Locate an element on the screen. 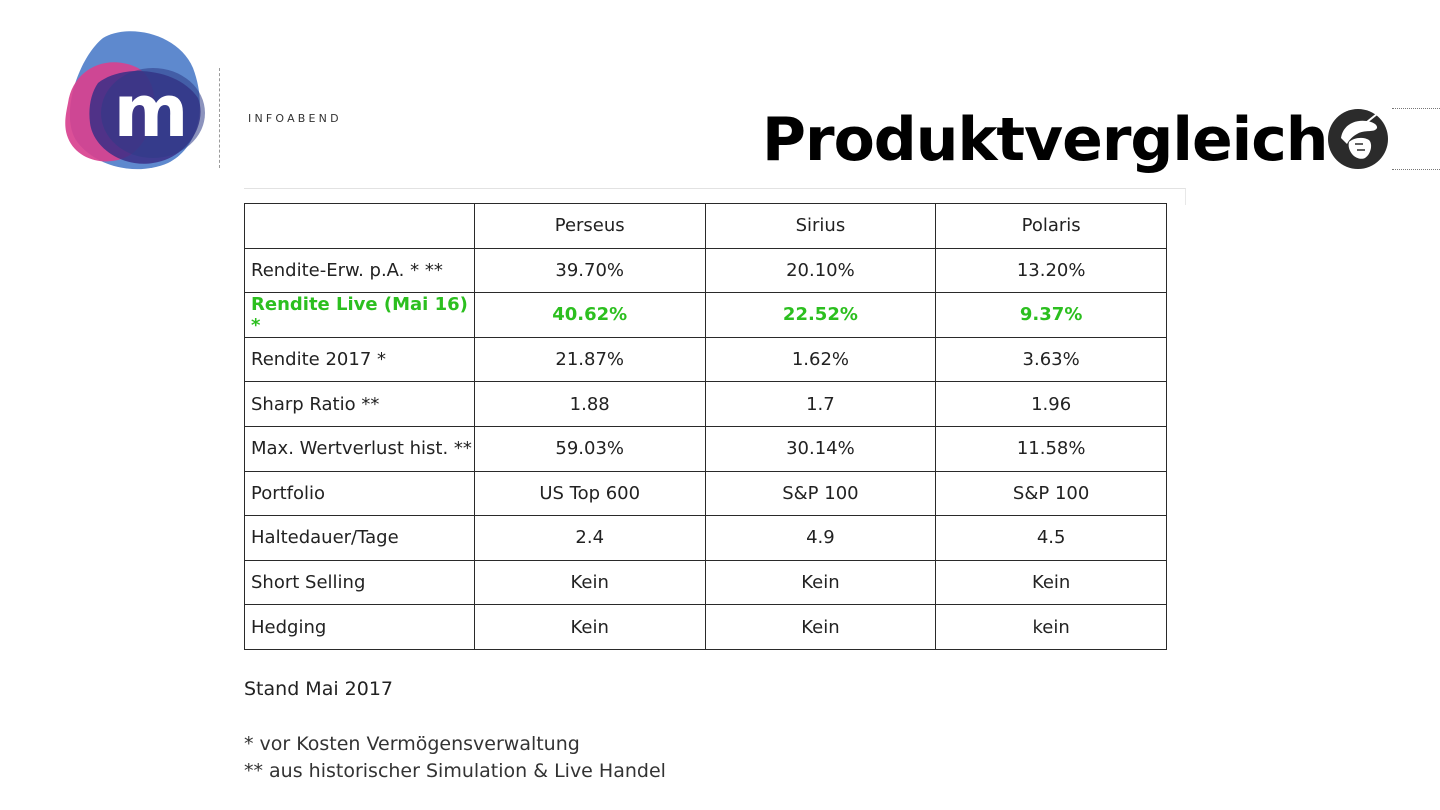 The height and width of the screenshot is (810, 1440). cell-sirius: 1.7 is located at coordinates (820, 404).